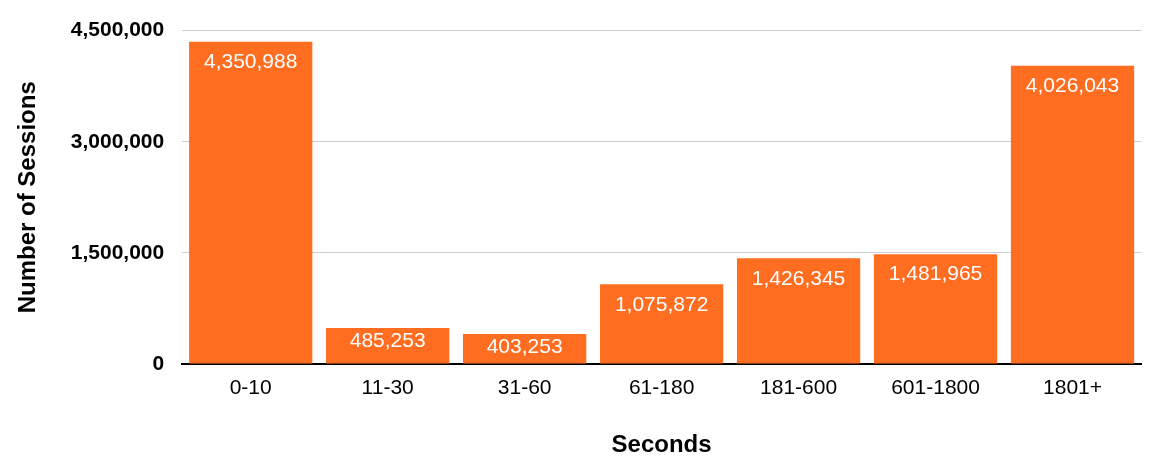 The width and height of the screenshot is (1149, 468). What do you see at coordinates (798, 277) in the screenshot?
I see `data-label: 1,426,345` at bounding box center [798, 277].